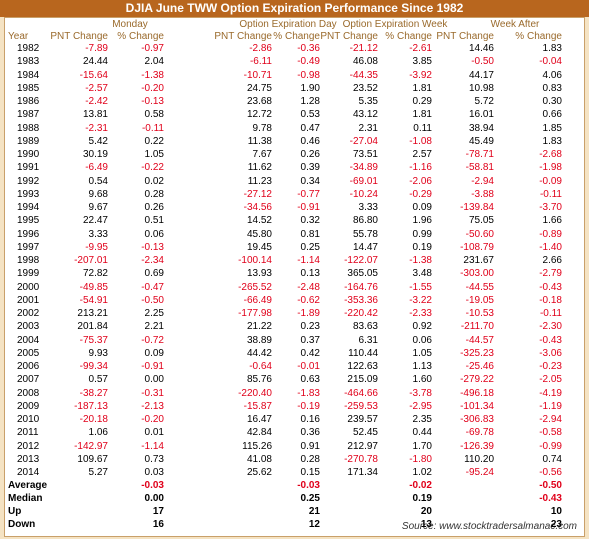 This screenshot has width=589, height=539. I want to click on value-cell: -25.46, so click(479, 366).